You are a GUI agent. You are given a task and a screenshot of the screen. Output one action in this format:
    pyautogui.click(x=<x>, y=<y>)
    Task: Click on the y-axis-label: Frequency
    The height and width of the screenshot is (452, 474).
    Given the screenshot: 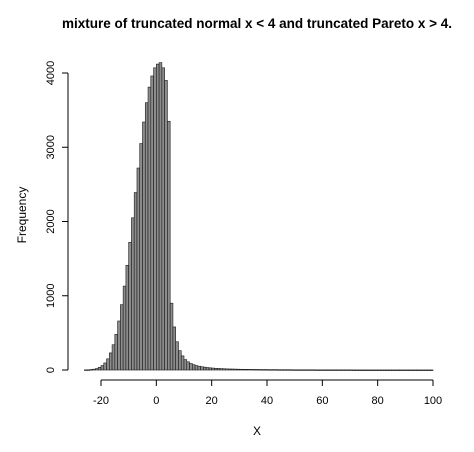 What is the action you would take?
    pyautogui.click(x=22, y=215)
    